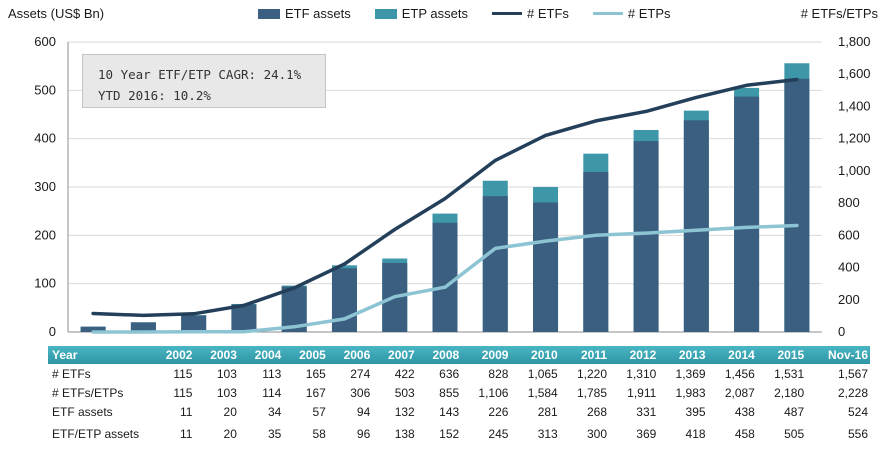 The image size is (888, 451). I want to click on right-axis-tick-label: 1,000, so click(854, 170).